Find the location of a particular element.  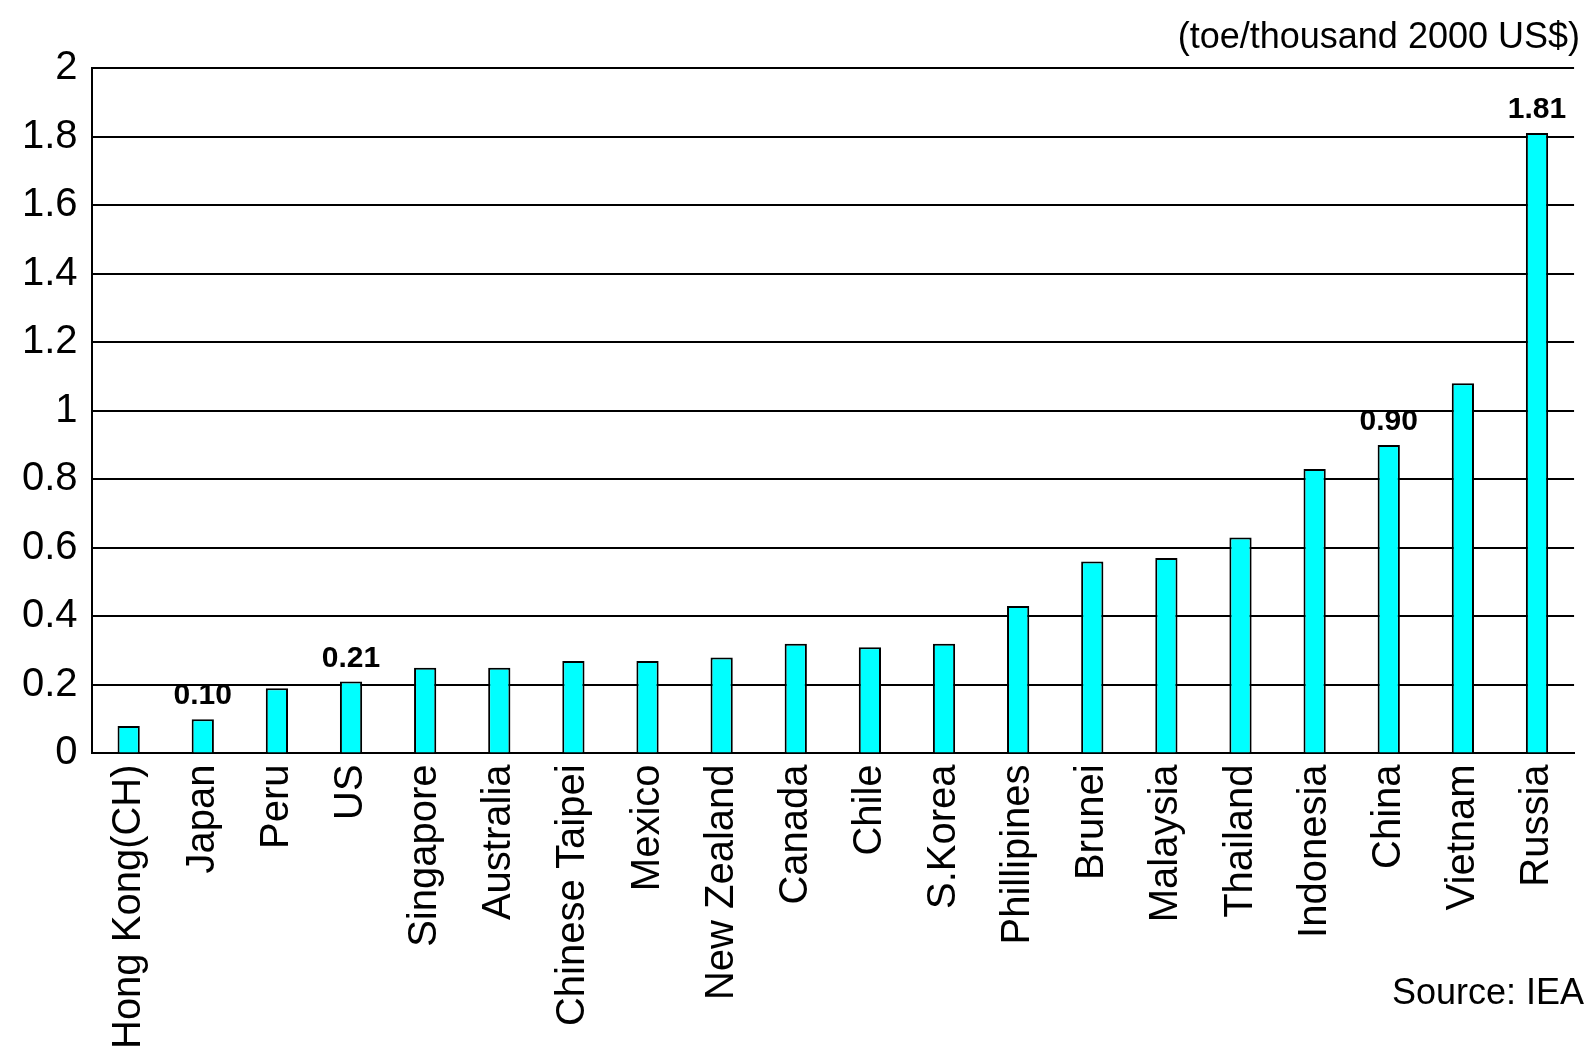

y-tick-label: 1.6 is located at coordinates (50, 202).